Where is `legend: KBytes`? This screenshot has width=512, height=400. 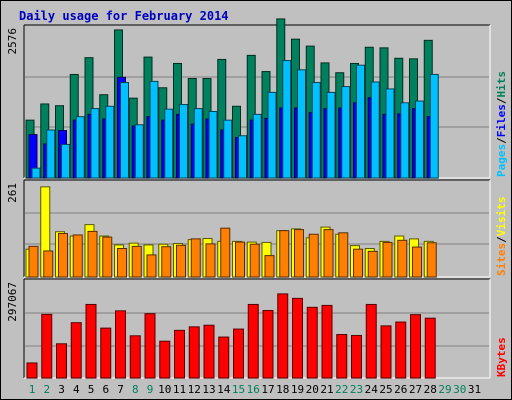
legend: KBytes is located at coordinates (501, 357).